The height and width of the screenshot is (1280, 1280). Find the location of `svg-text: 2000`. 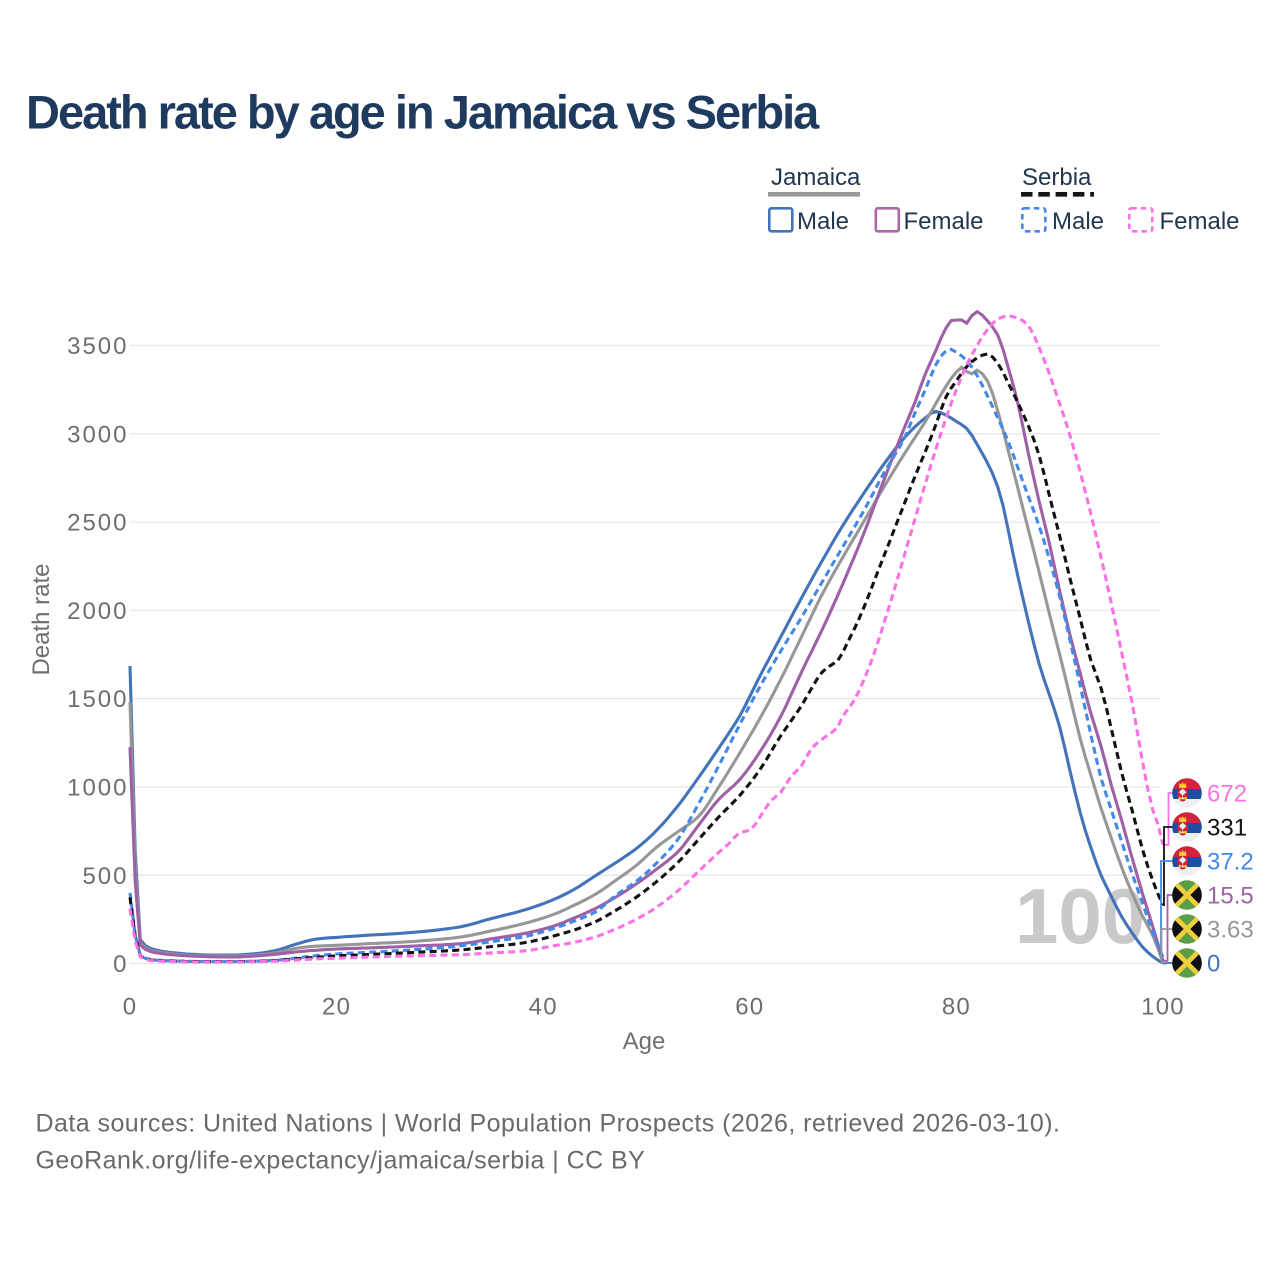

svg-text: 2000 is located at coordinates (97, 611).